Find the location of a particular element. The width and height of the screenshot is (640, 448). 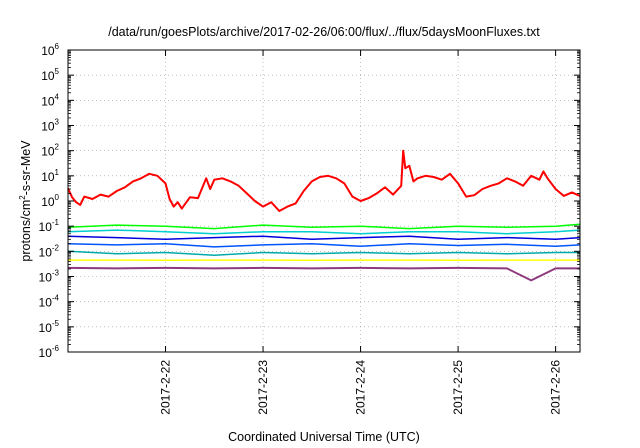

y-tick-label: 10⁻³ is located at coordinates (49, 277).